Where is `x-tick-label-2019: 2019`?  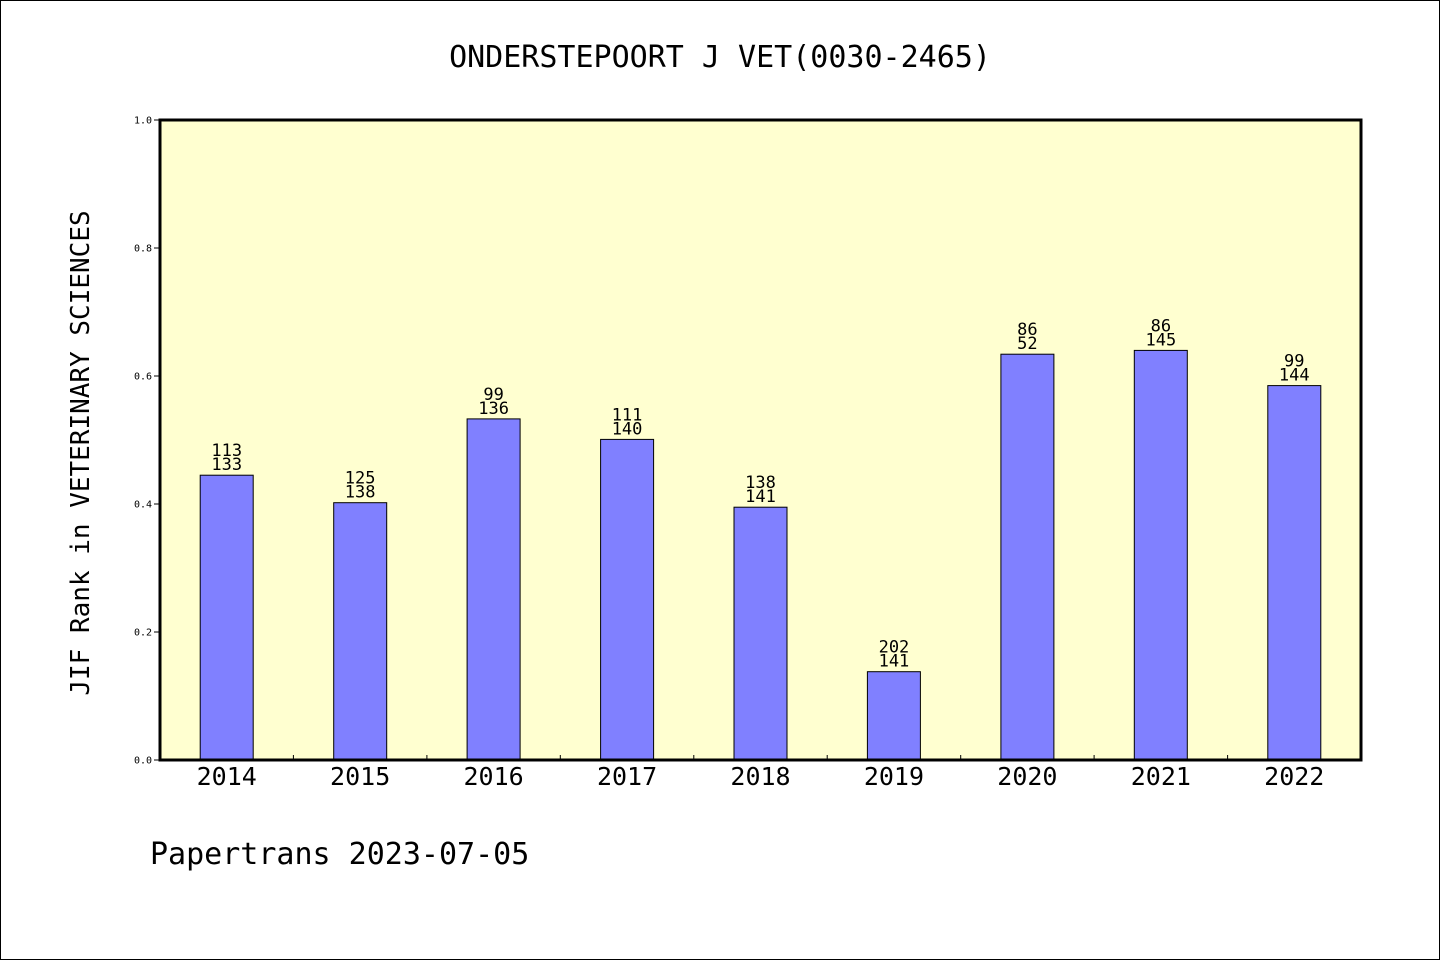 x-tick-label-2019: 2019 is located at coordinates (894, 776).